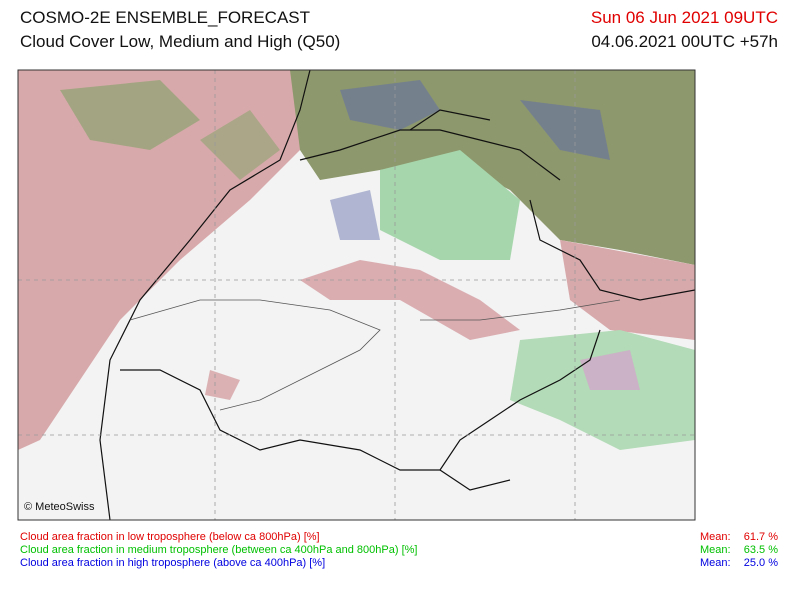 The image size is (800, 590). Describe the element at coordinates (684, 41) in the screenshot. I see `run-time: 04.06.2021 00UTC +57h` at that location.